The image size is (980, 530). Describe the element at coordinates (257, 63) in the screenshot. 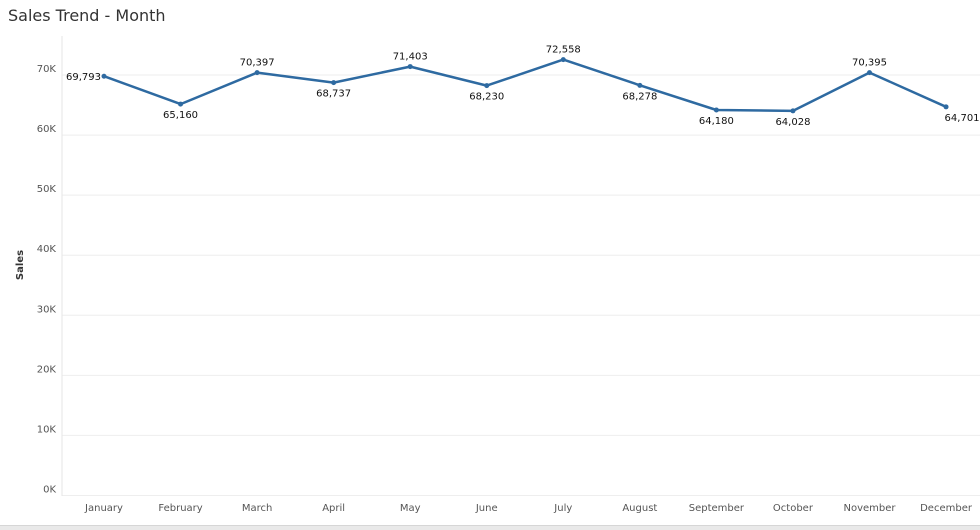

I see `data-label: 70,397` at that location.